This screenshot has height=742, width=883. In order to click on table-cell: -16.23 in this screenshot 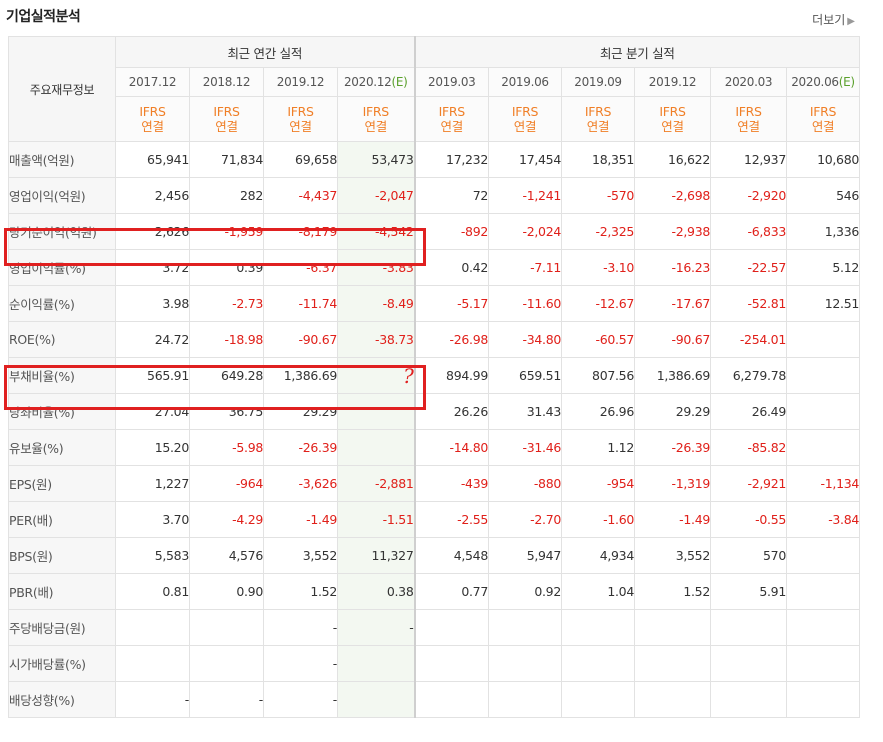, I will do `click(672, 267)`.